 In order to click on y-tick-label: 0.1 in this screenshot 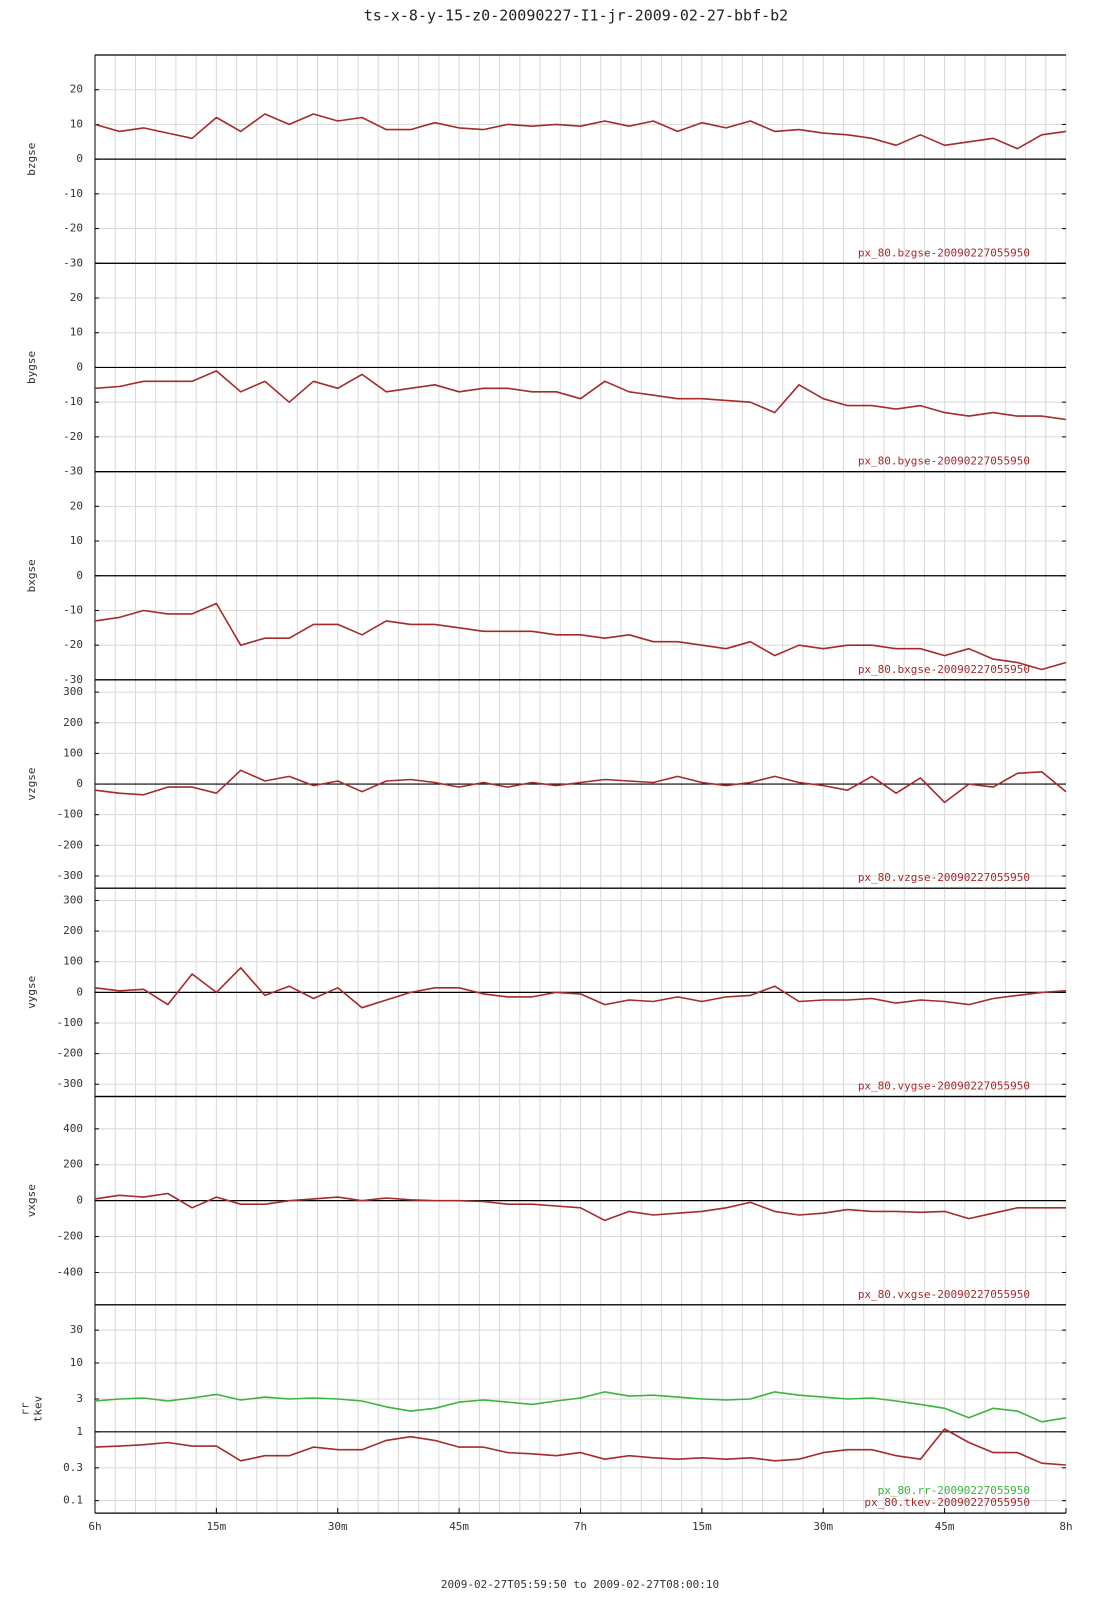, I will do `click(73, 1500)`.